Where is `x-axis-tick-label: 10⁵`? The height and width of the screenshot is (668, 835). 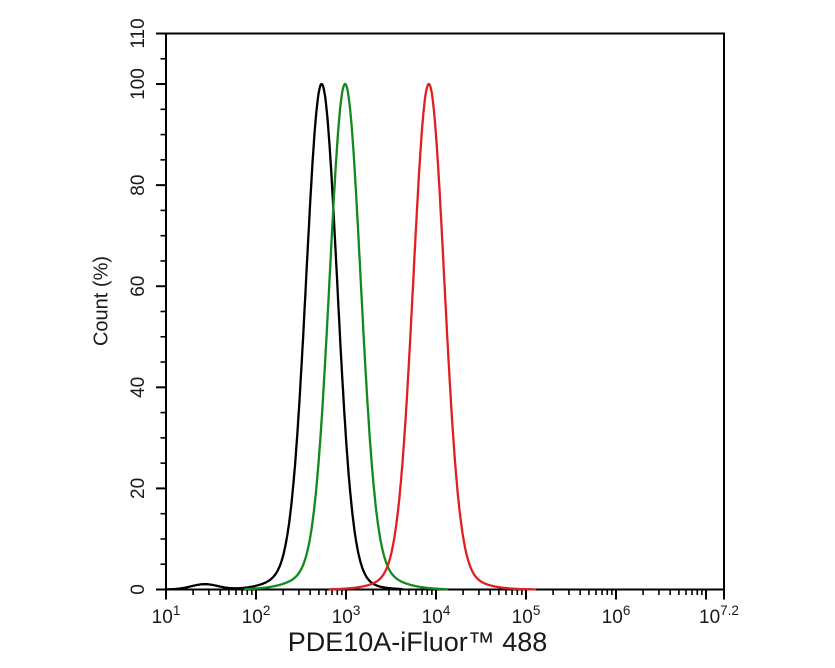
x-axis-tick-label: 10⁵ is located at coordinates (526, 615).